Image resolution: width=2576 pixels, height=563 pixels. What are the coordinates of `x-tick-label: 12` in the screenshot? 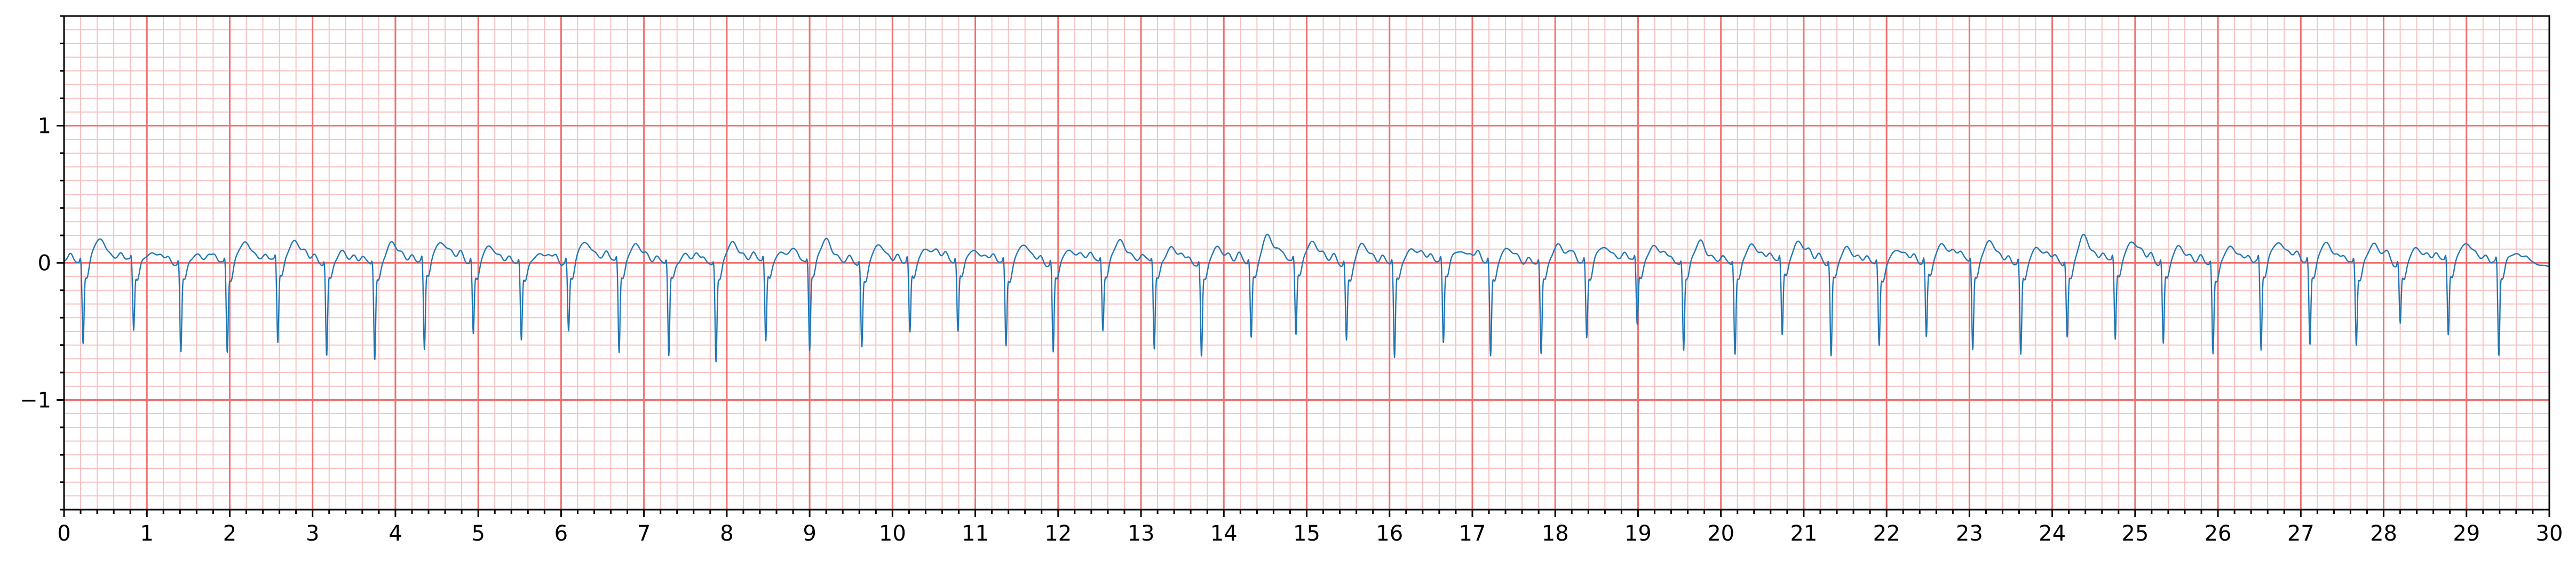 It's located at (1058, 533).